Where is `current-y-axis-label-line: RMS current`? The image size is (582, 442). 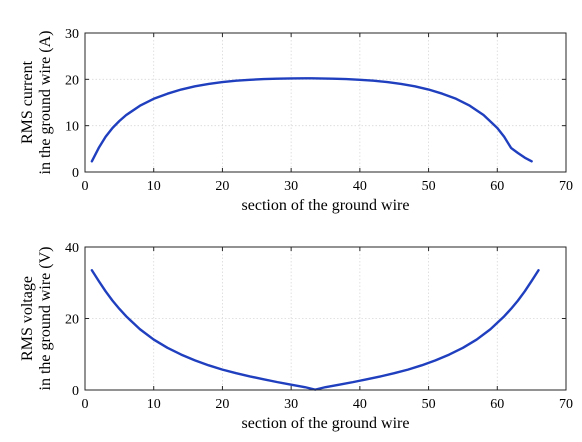
current-y-axis-label-line: RMS current is located at coordinates (27, 102).